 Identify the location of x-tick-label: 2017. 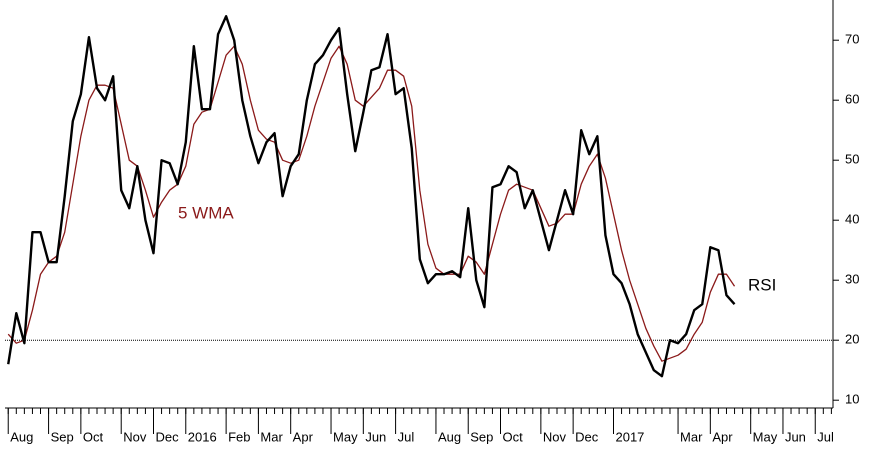
(629, 436).